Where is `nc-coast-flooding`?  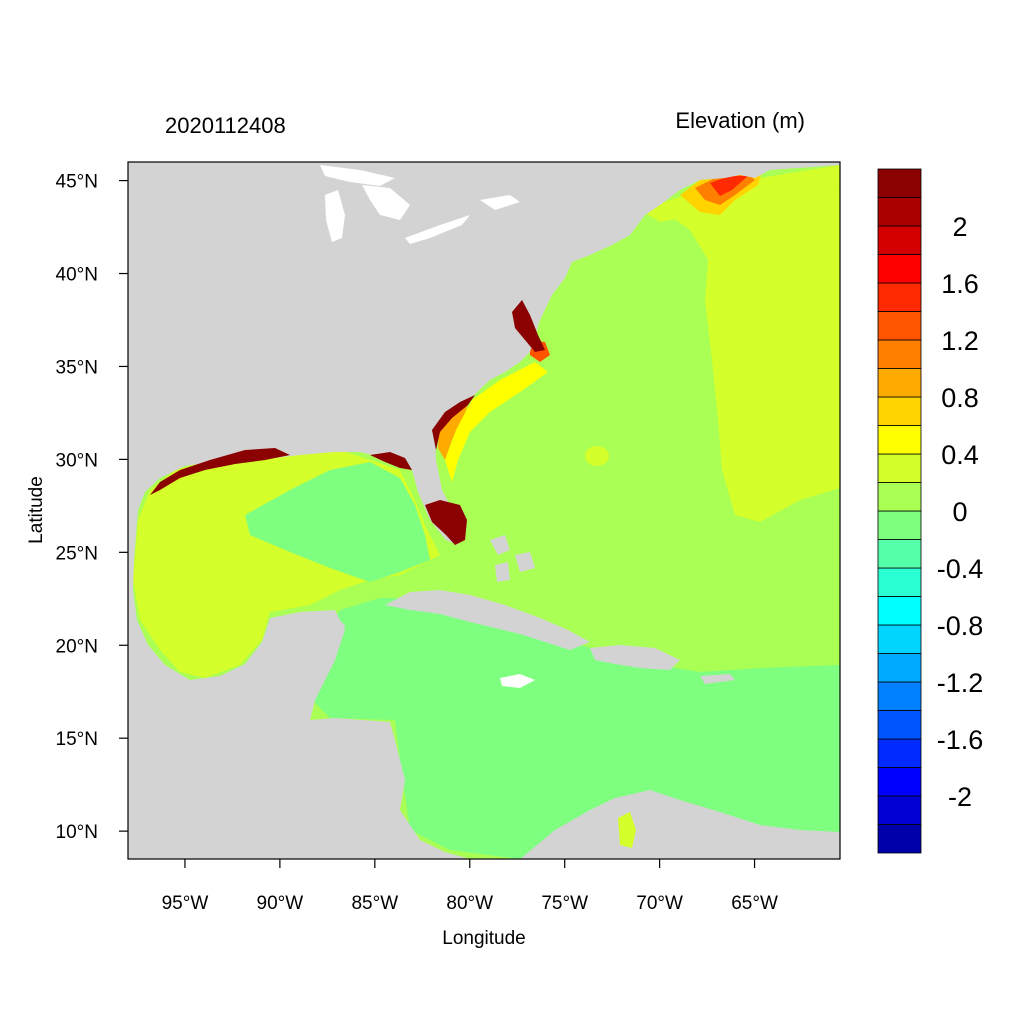
nc-coast-flooding is located at coordinates (528, 326).